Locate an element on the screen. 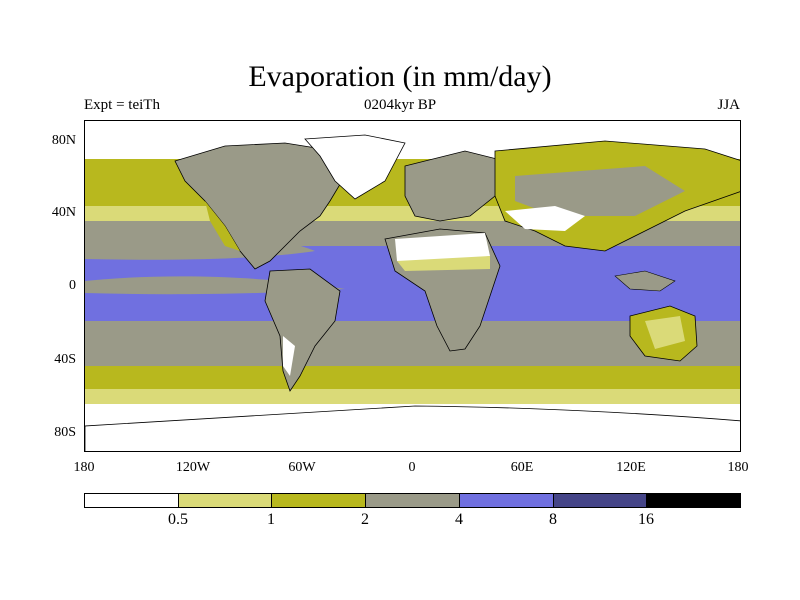 Image resolution: width=800 pixels, height=600 pixels. experiment-label: Expt = teiTh is located at coordinates (122, 105).